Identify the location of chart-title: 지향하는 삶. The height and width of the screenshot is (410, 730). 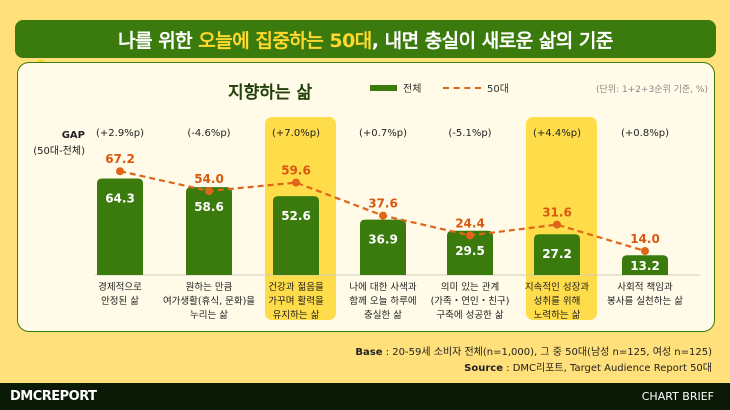
(270, 93).